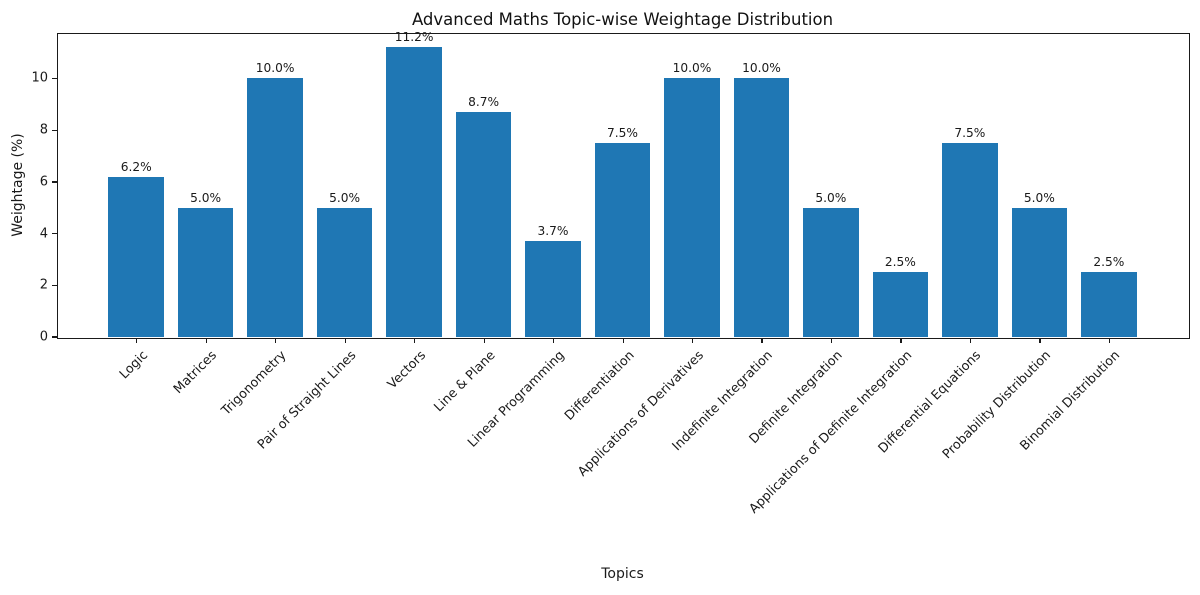 The height and width of the screenshot is (595, 1200). I want to click on y-tick-label: 2, so click(43, 285).